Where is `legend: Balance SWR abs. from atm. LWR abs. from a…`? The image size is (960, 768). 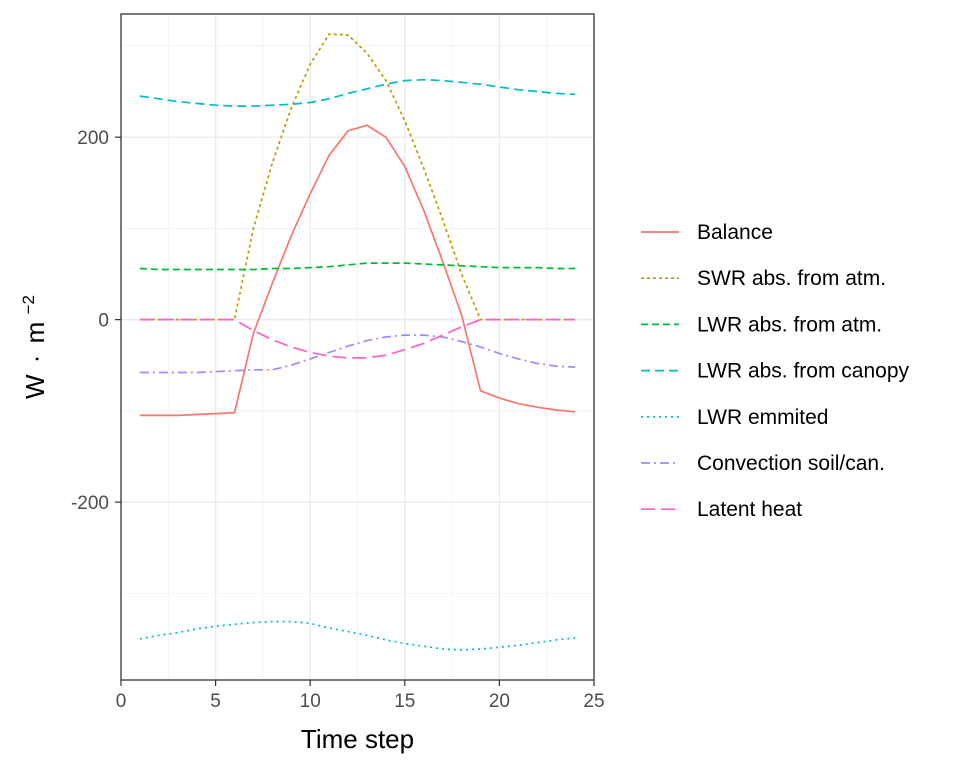
legend: Balance SWR abs. from atm. LWR abs. from a… is located at coordinates (775, 371).